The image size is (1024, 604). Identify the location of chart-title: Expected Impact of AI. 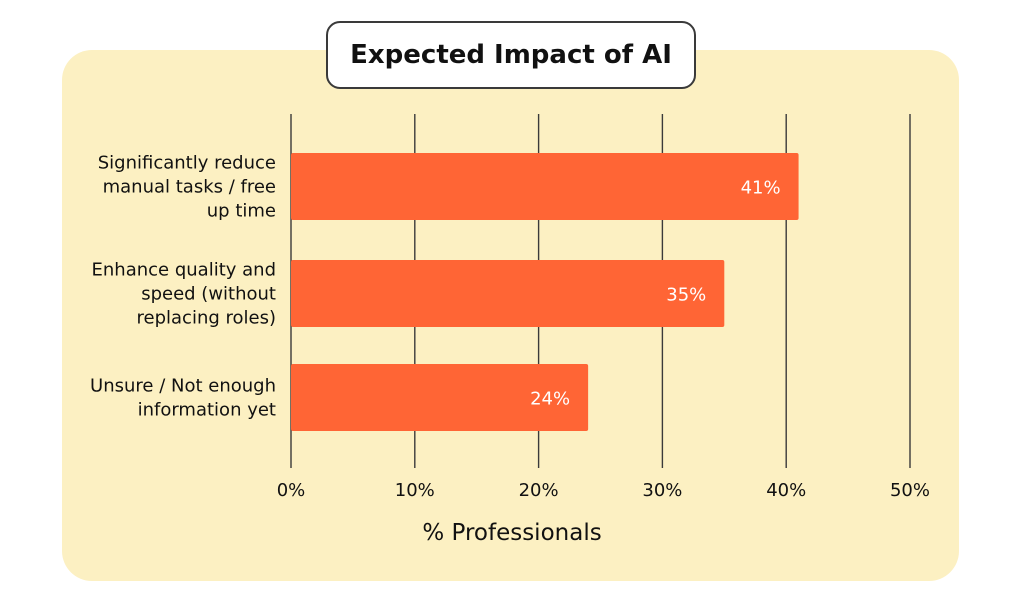
(511, 55).